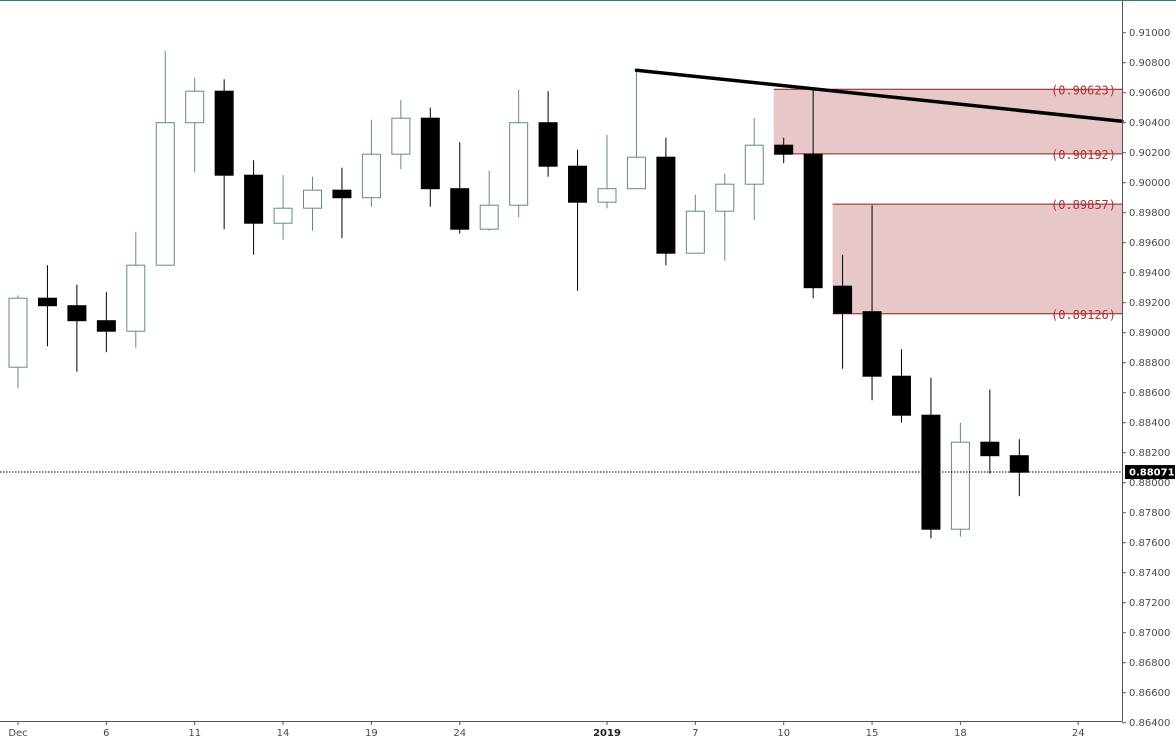 This screenshot has width=1176, height=742. I want to click on y-tick-label: 0.87200, so click(1149, 603).